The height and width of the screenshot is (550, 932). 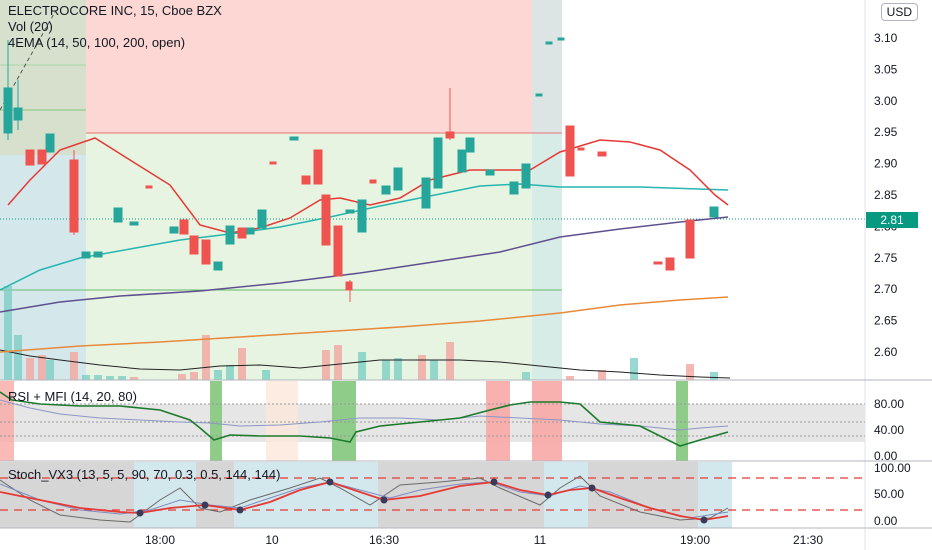 I want to click on time-axis: 18:00 10 16:30 11 19:00 21:30, so click(x=484, y=540).